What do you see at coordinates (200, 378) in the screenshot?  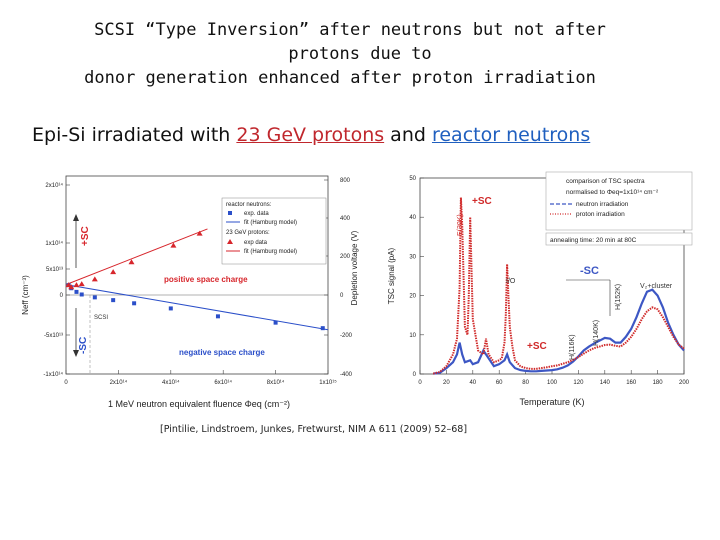 I see `left-x-ticks: 0 2x10¹⁴ 4x10¹⁴ 6x10¹⁴ 8x10¹⁴ 1x10¹⁵` at bounding box center [200, 378].